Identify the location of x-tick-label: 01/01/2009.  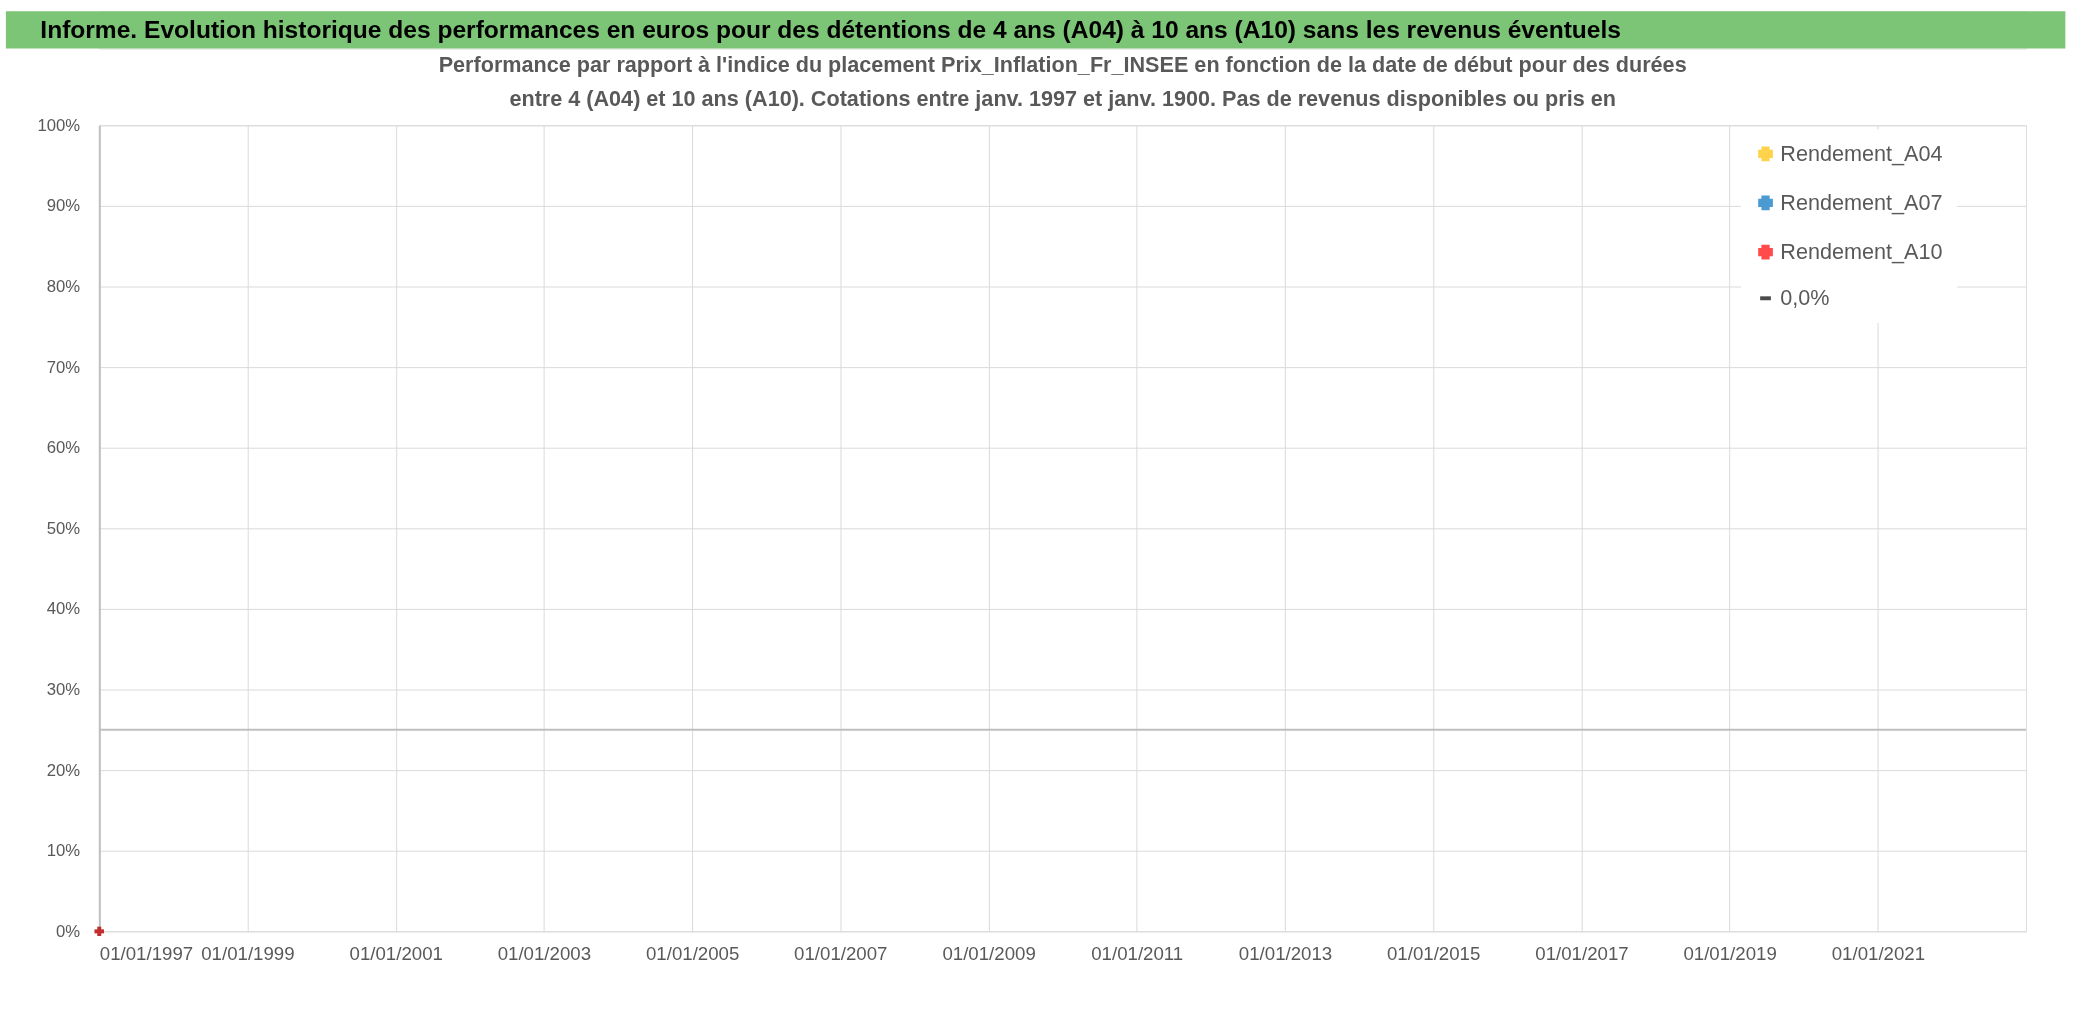
(989, 954).